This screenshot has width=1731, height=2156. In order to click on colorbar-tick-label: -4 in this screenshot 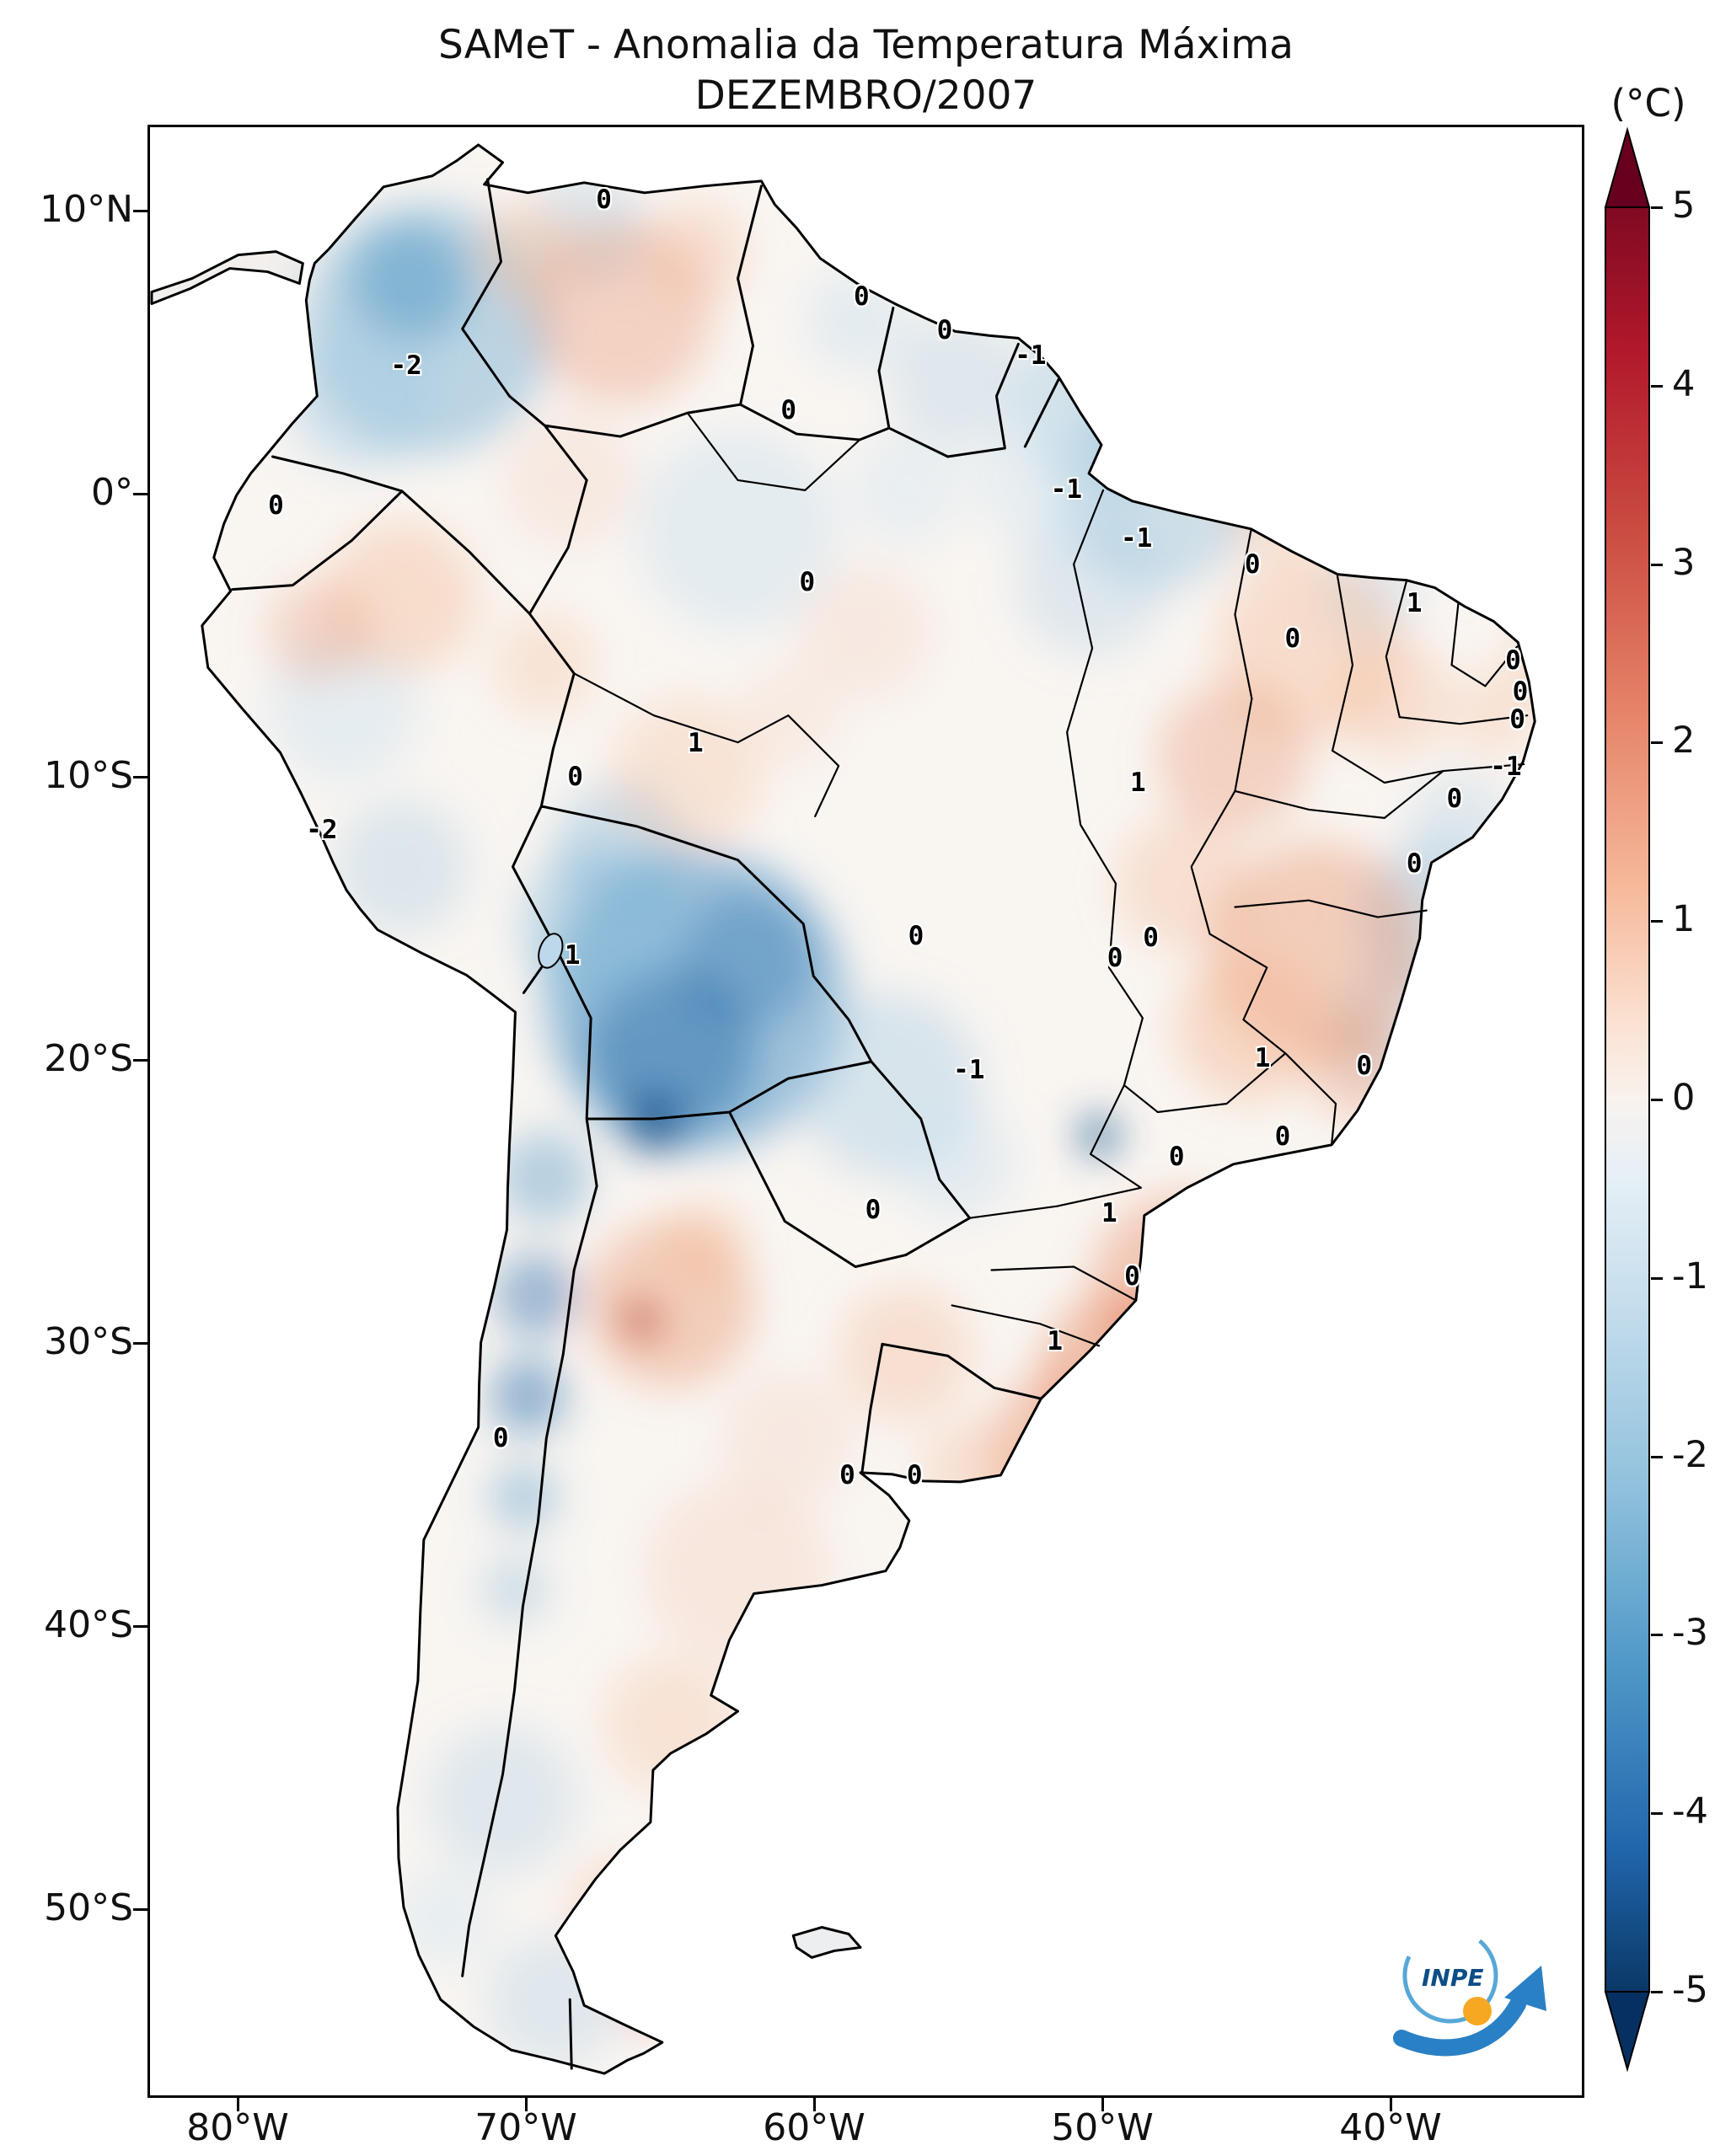, I will do `click(1690, 1811)`.